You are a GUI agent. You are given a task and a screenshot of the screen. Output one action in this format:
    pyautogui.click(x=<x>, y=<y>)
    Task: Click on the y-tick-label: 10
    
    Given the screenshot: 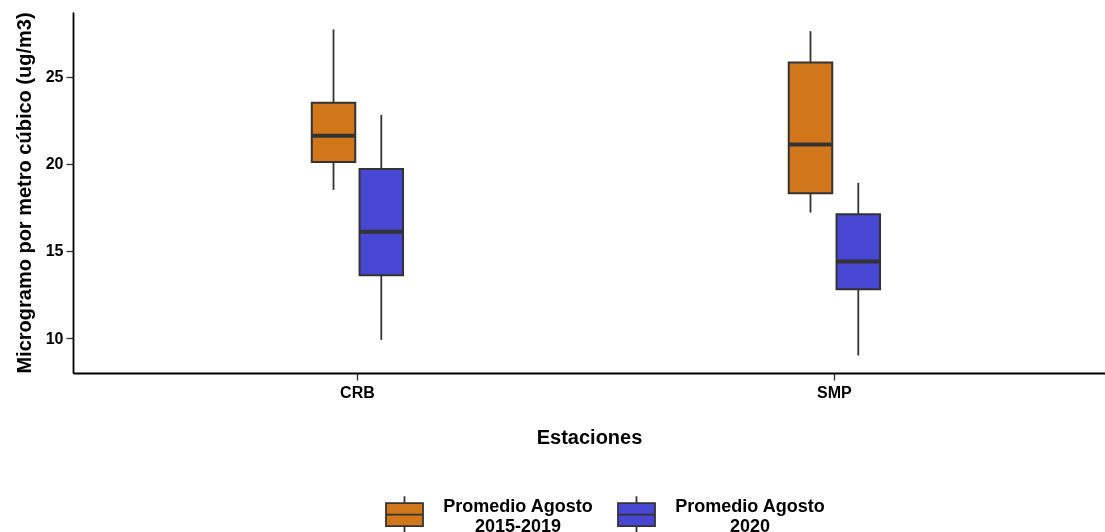 What is the action you would take?
    pyautogui.click(x=54, y=338)
    